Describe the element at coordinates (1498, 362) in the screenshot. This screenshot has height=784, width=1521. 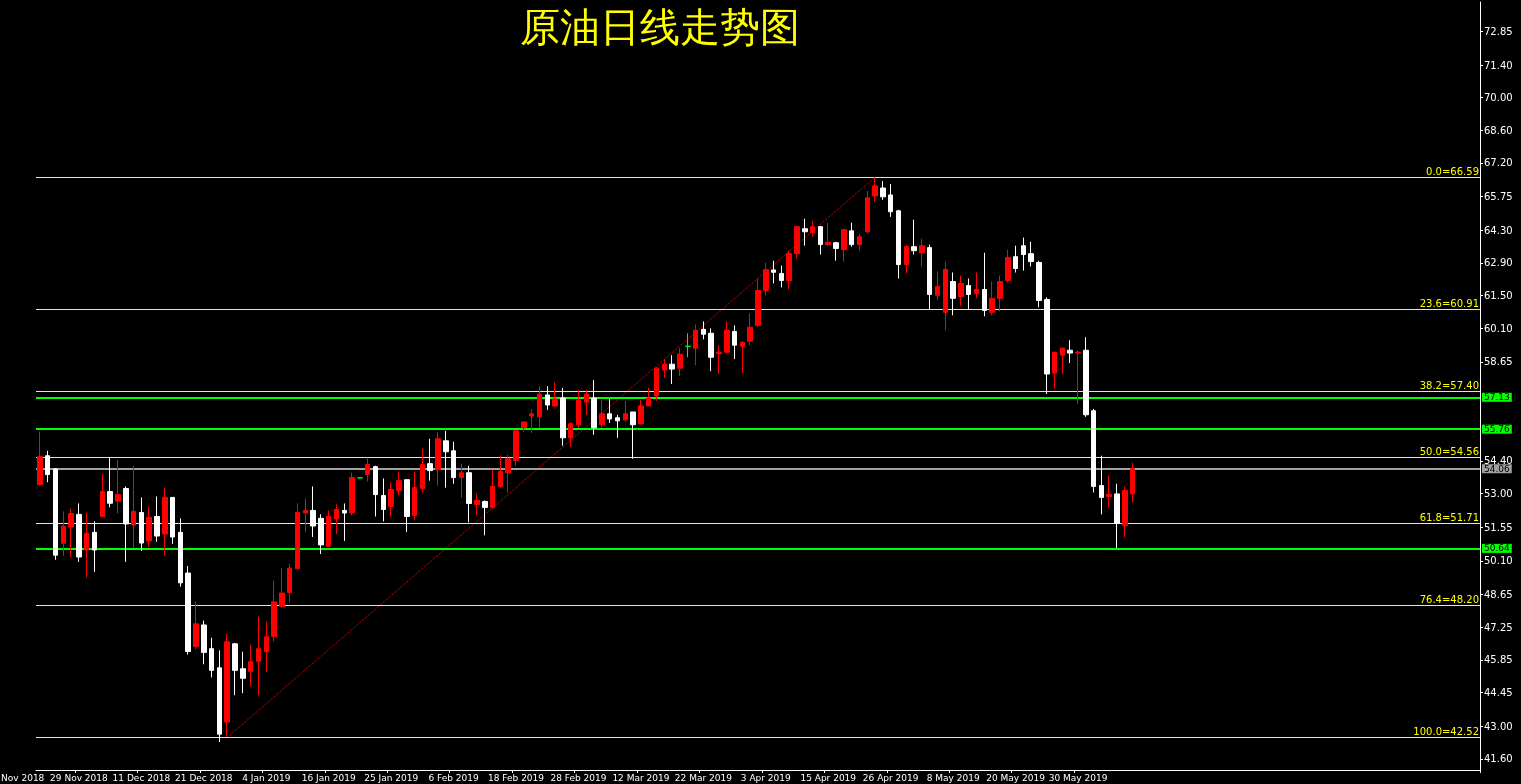
I see `y-tick-label: 58.65` at that location.